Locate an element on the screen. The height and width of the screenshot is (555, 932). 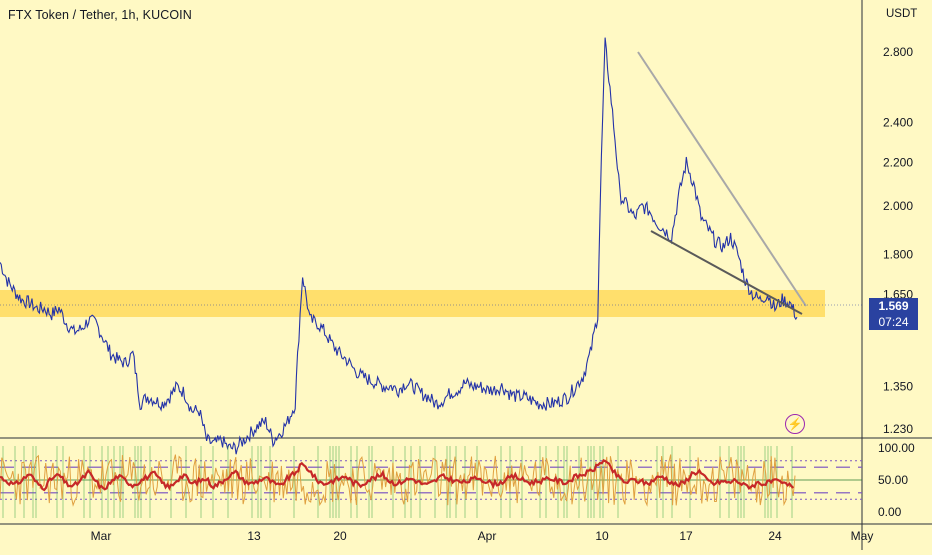
osc-signal-line is located at coordinates (398, 480).